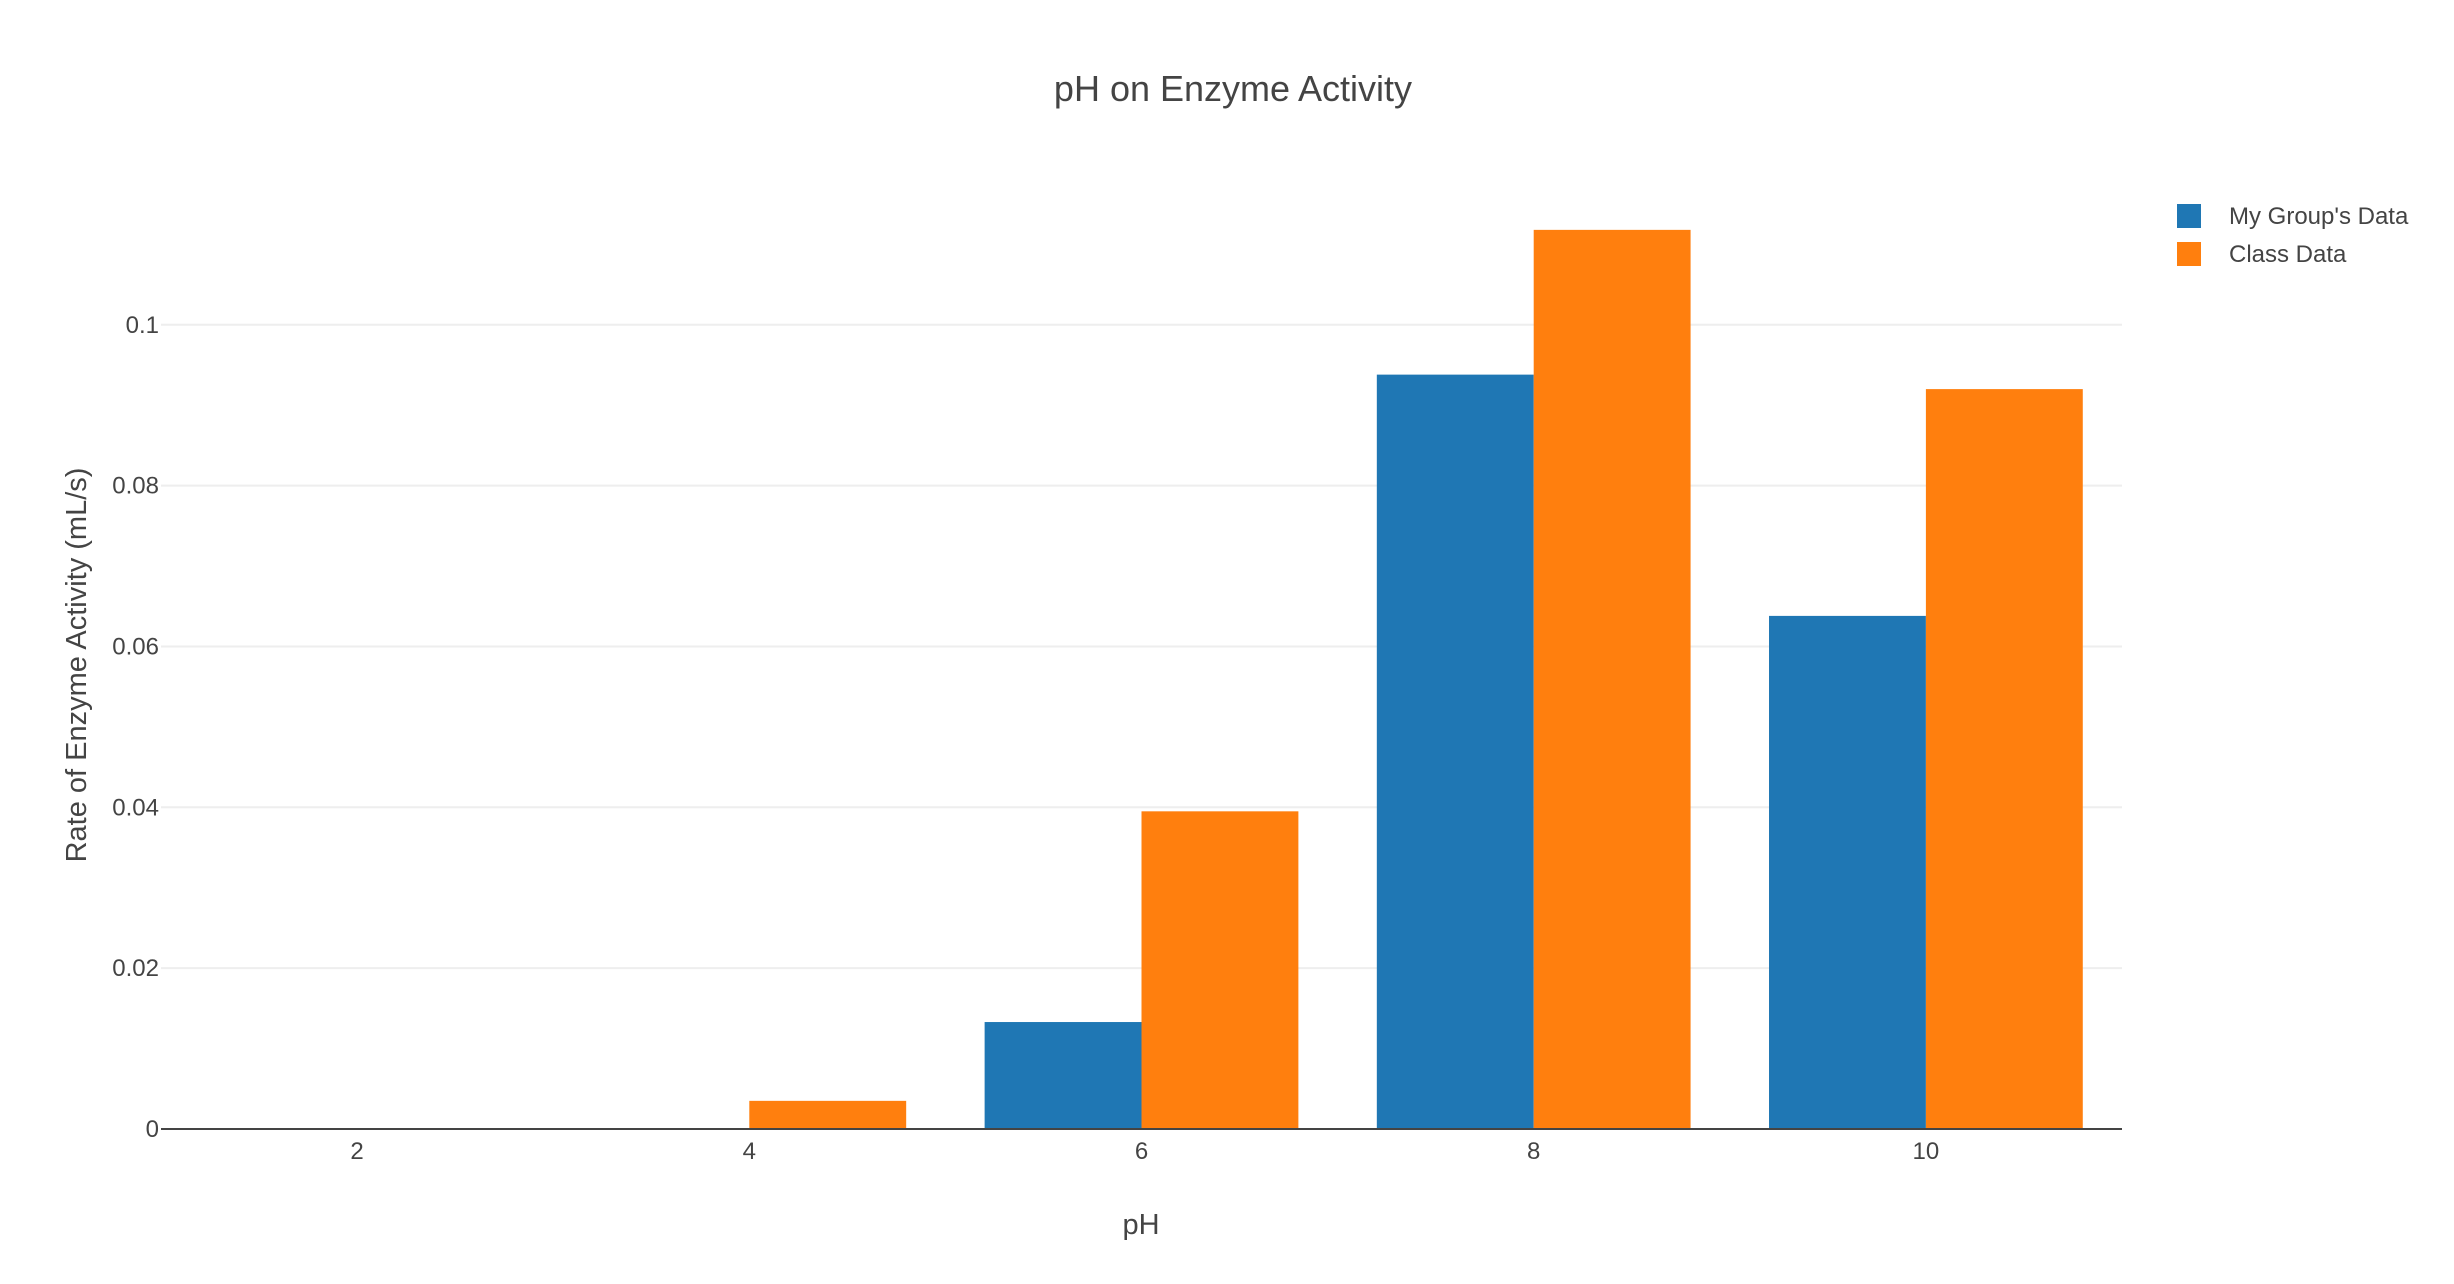 This screenshot has height=1284, width=2454. I want to click on legend-label: My Group's Data, so click(2319, 216).